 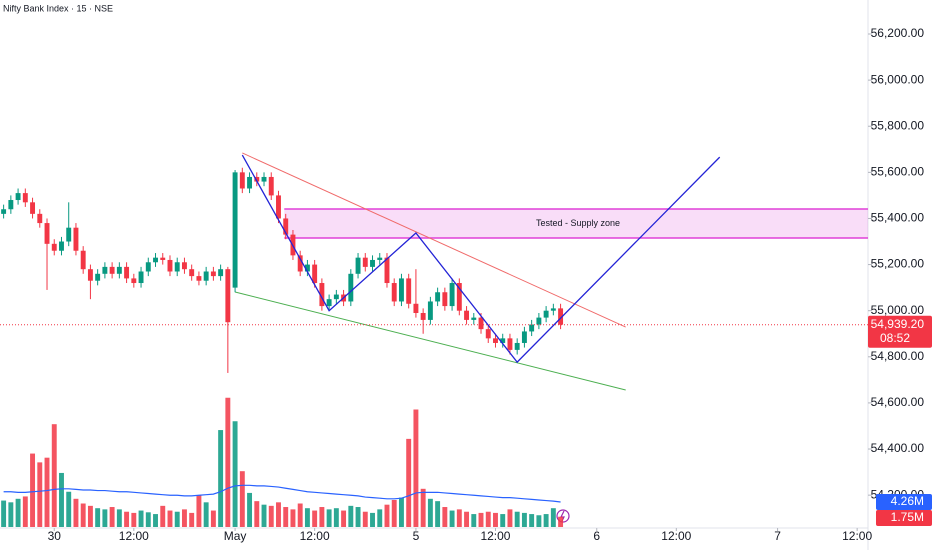 What do you see at coordinates (235, 536) in the screenshot?
I see `x-tick-label: May` at bounding box center [235, 536].